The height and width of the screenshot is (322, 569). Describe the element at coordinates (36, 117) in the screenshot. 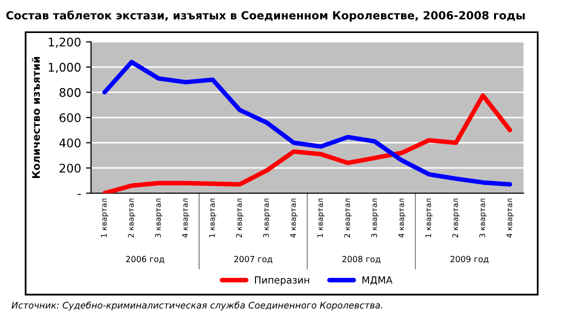

I see `y-axis-title: Количество изъятий` at that location.